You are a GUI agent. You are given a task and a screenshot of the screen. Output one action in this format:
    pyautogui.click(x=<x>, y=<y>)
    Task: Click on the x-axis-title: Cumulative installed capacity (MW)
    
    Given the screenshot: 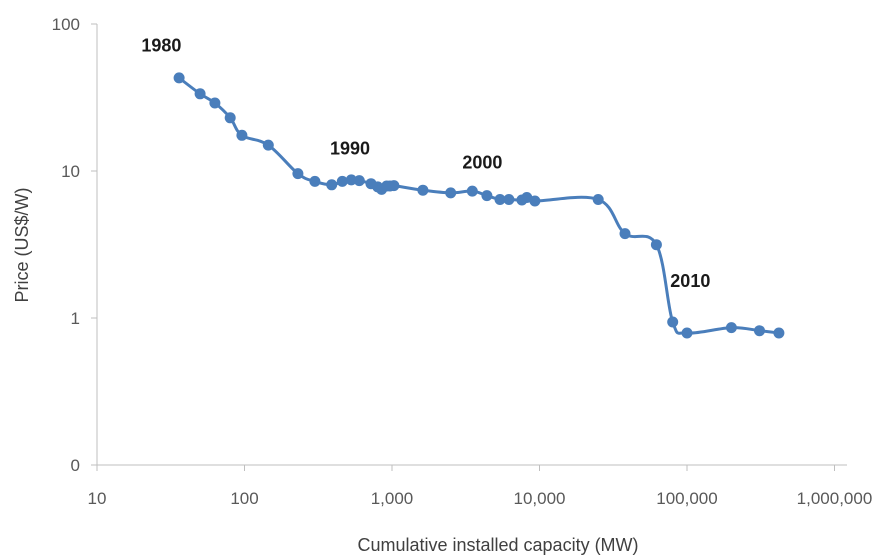 What is the action you would take?
    pyautogui.click(x=497, y=545)
    